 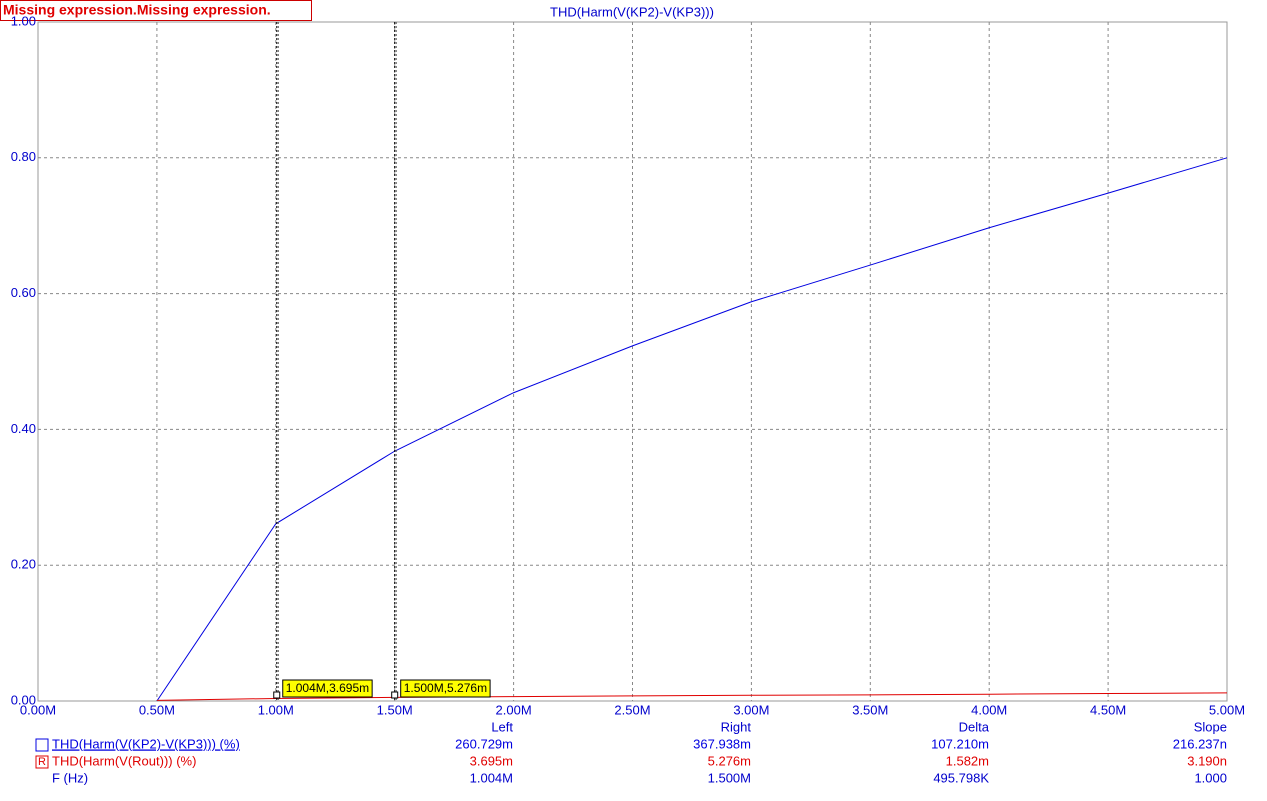 I want to click on table-cell: 3.190n, so click(x=1207, y=760).